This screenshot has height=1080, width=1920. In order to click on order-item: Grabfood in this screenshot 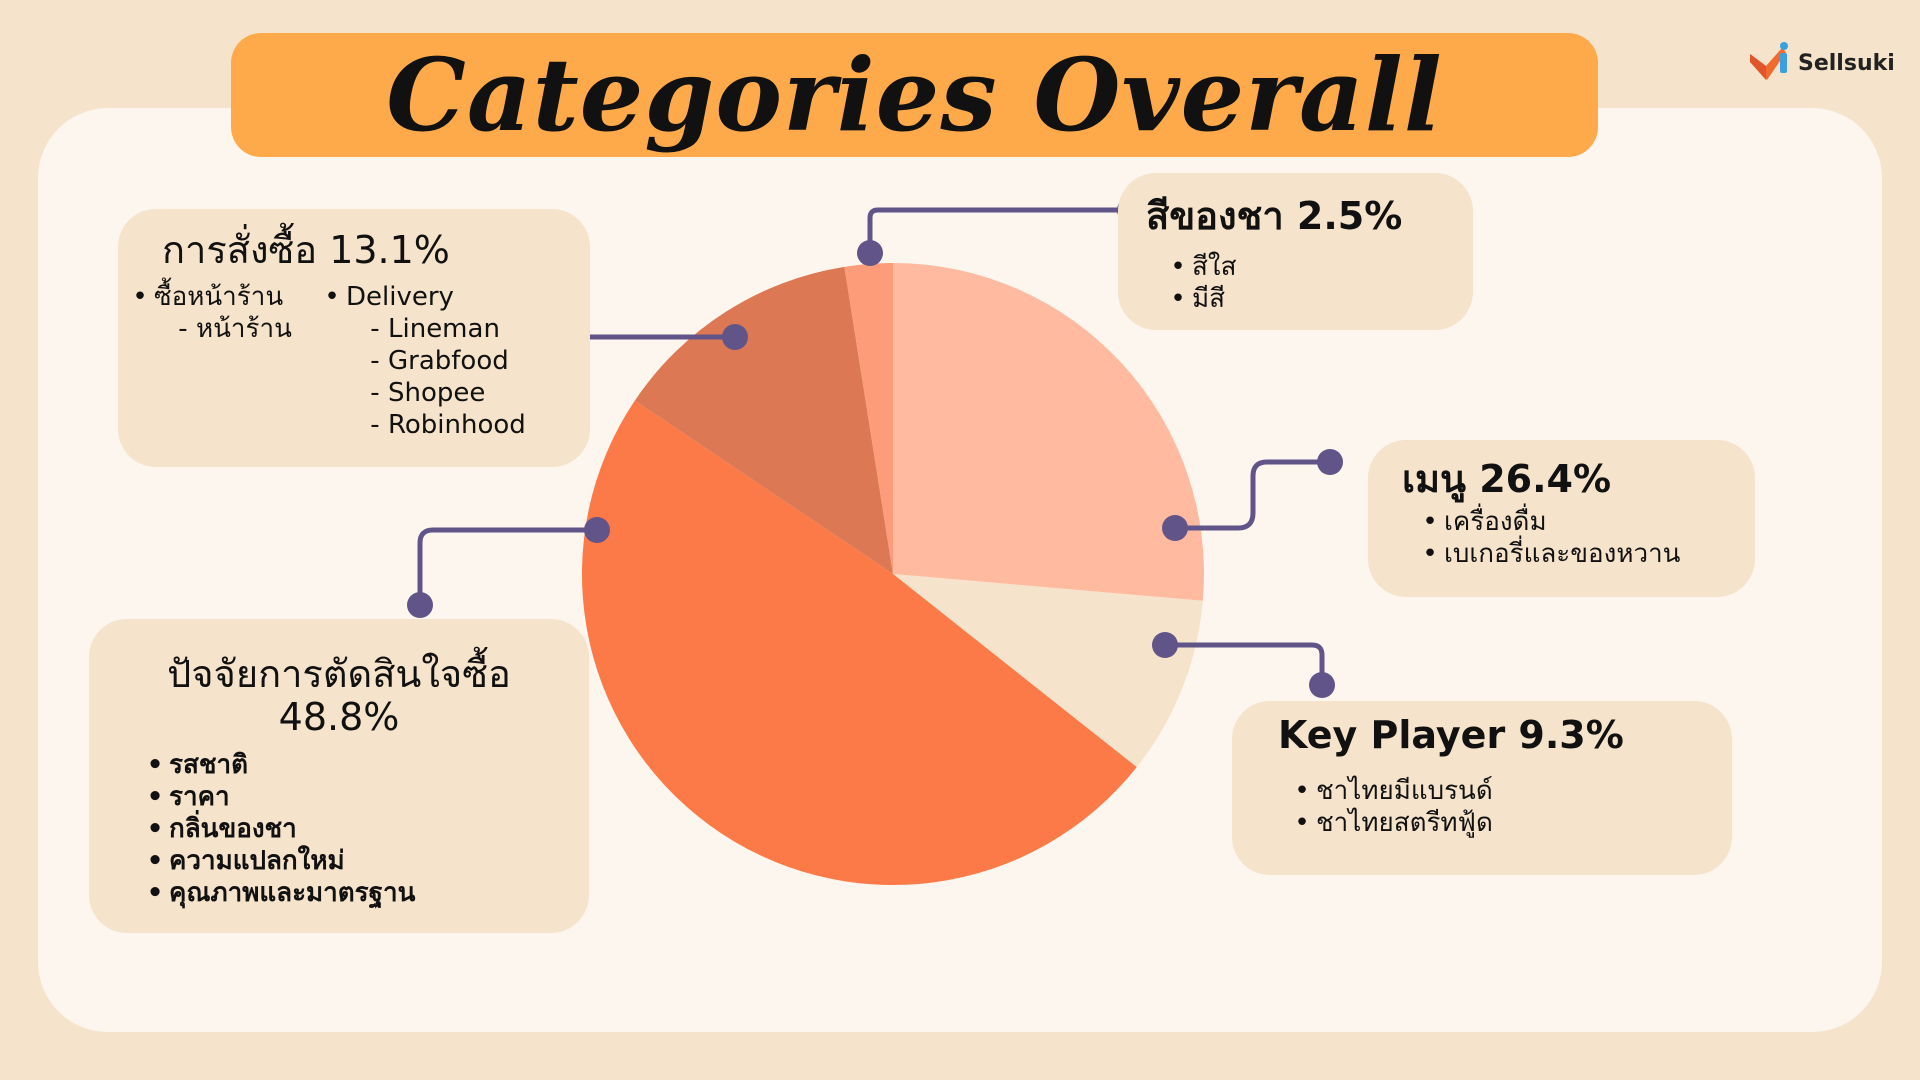, I will do `click(422, 361)`.